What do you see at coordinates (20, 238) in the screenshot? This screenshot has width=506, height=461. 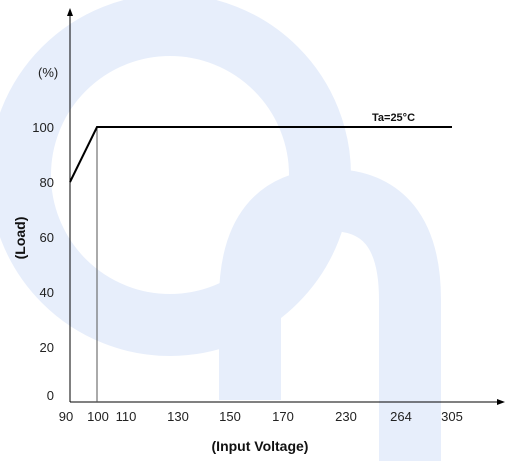 I see `y-axis-title: (Load)` at bounding box center [20, 238].